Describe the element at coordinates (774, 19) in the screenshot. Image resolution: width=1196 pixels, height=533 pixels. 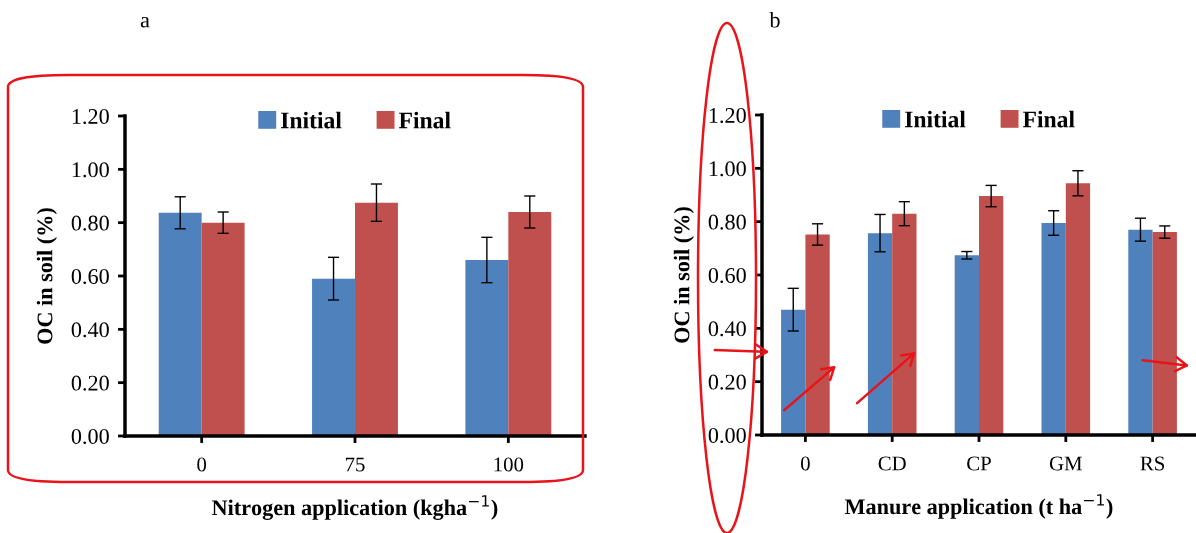
I see `chart-title: b` at that location.